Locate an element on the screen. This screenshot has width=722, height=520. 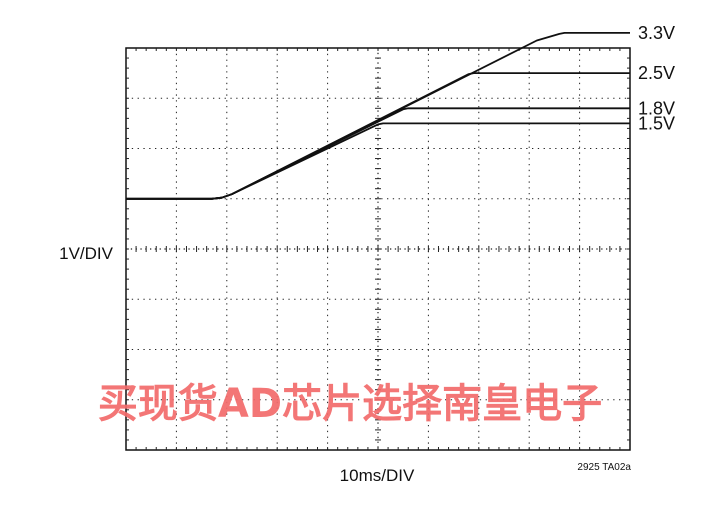
watermark-text: 买现货AD芯片选择南皇电子 is located at coordinates (350, 404).